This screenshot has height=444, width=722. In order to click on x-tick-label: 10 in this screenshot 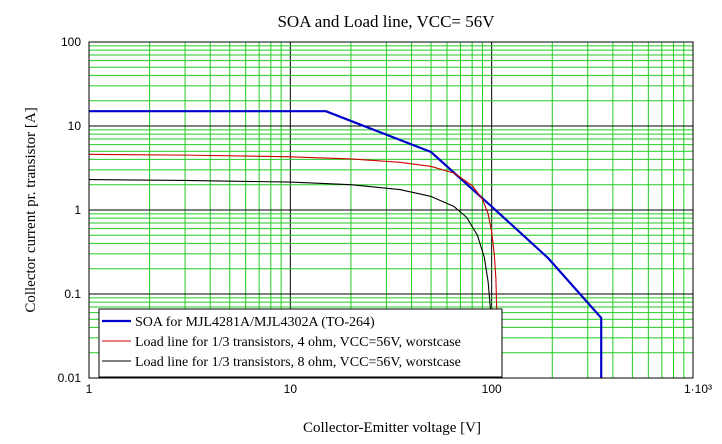, I will do `click(291, 389)`.